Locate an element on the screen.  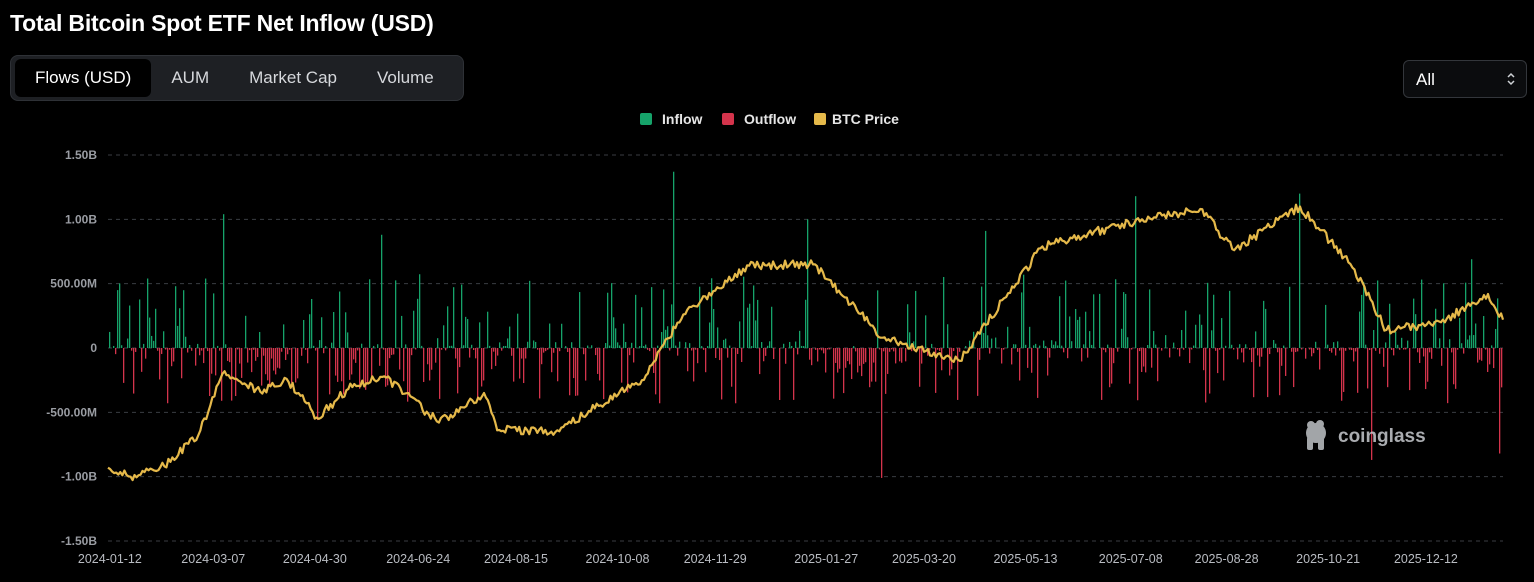
legend-item-inflow: Inflow is located at coordinates (671, 119).